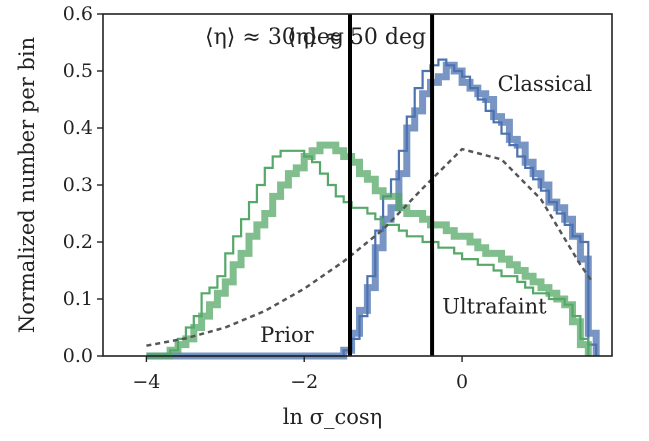  I want to click on x-tick-label: −2, so click(304, 382).